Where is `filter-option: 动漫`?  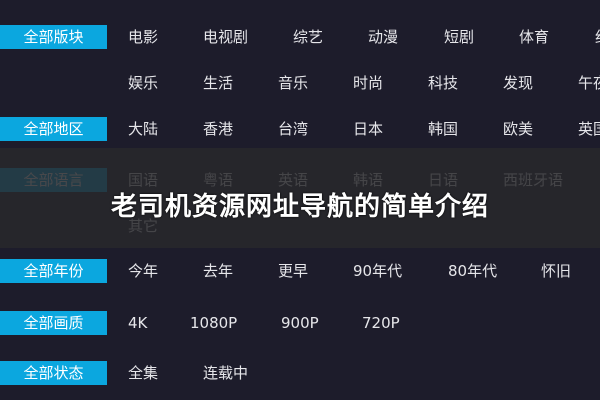 filter-option: 动漫 is located at coordinates (383, 37).